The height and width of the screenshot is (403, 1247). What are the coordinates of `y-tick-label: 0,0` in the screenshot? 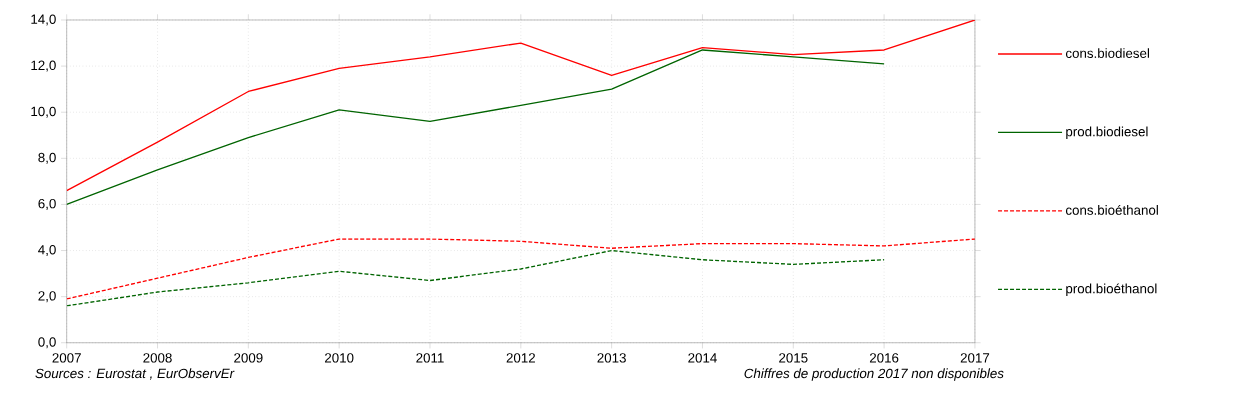 It's located at (47, 343).